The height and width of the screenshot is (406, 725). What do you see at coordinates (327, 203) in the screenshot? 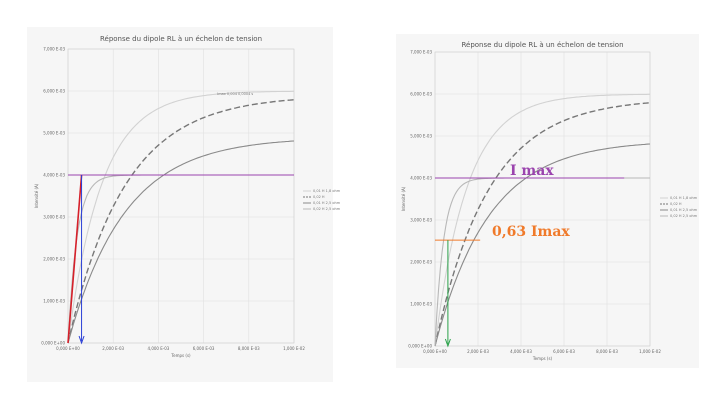
I see `left-legend-entry: 0,01 H 2,5 ohm` at bounding box center [327, 203].